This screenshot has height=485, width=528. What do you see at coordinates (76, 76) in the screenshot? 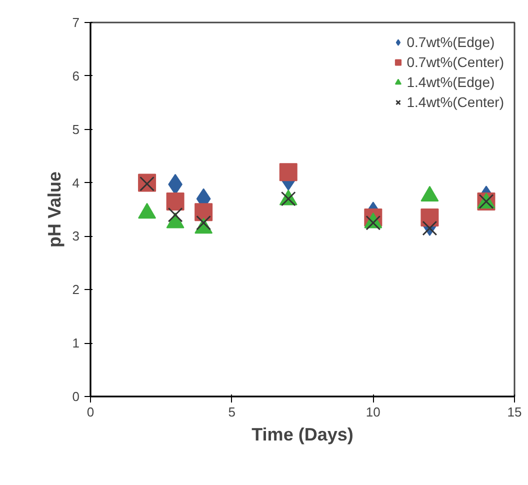
I see `y-tick-label: 6` at bounding box center [76, 76].